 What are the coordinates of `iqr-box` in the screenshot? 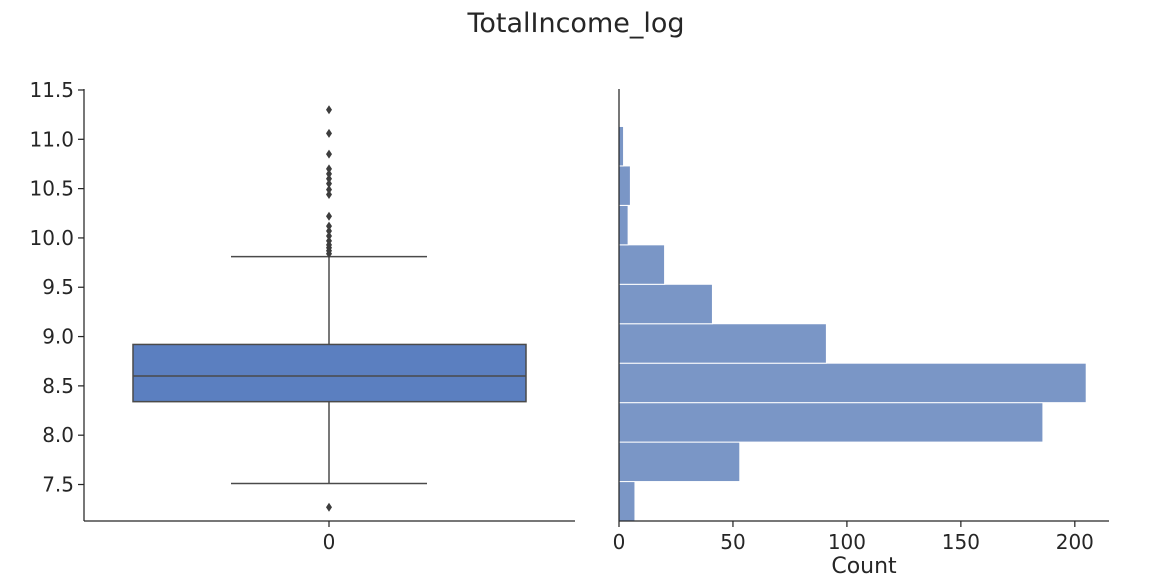 It's located at (329, 373).